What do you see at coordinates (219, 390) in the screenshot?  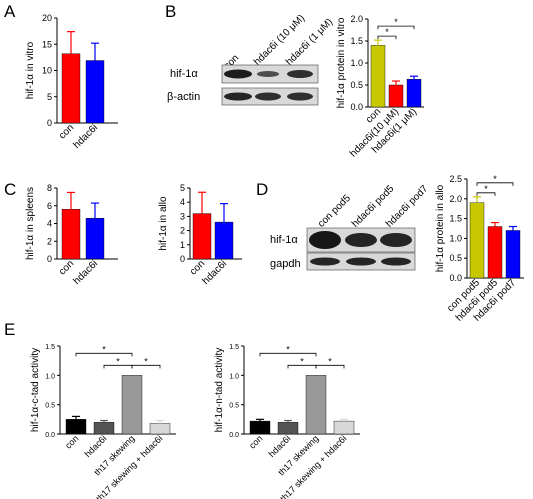 I see `chart-e2-ylabel: hif-1α-n-tad activity` at bounding box center [219, 390].